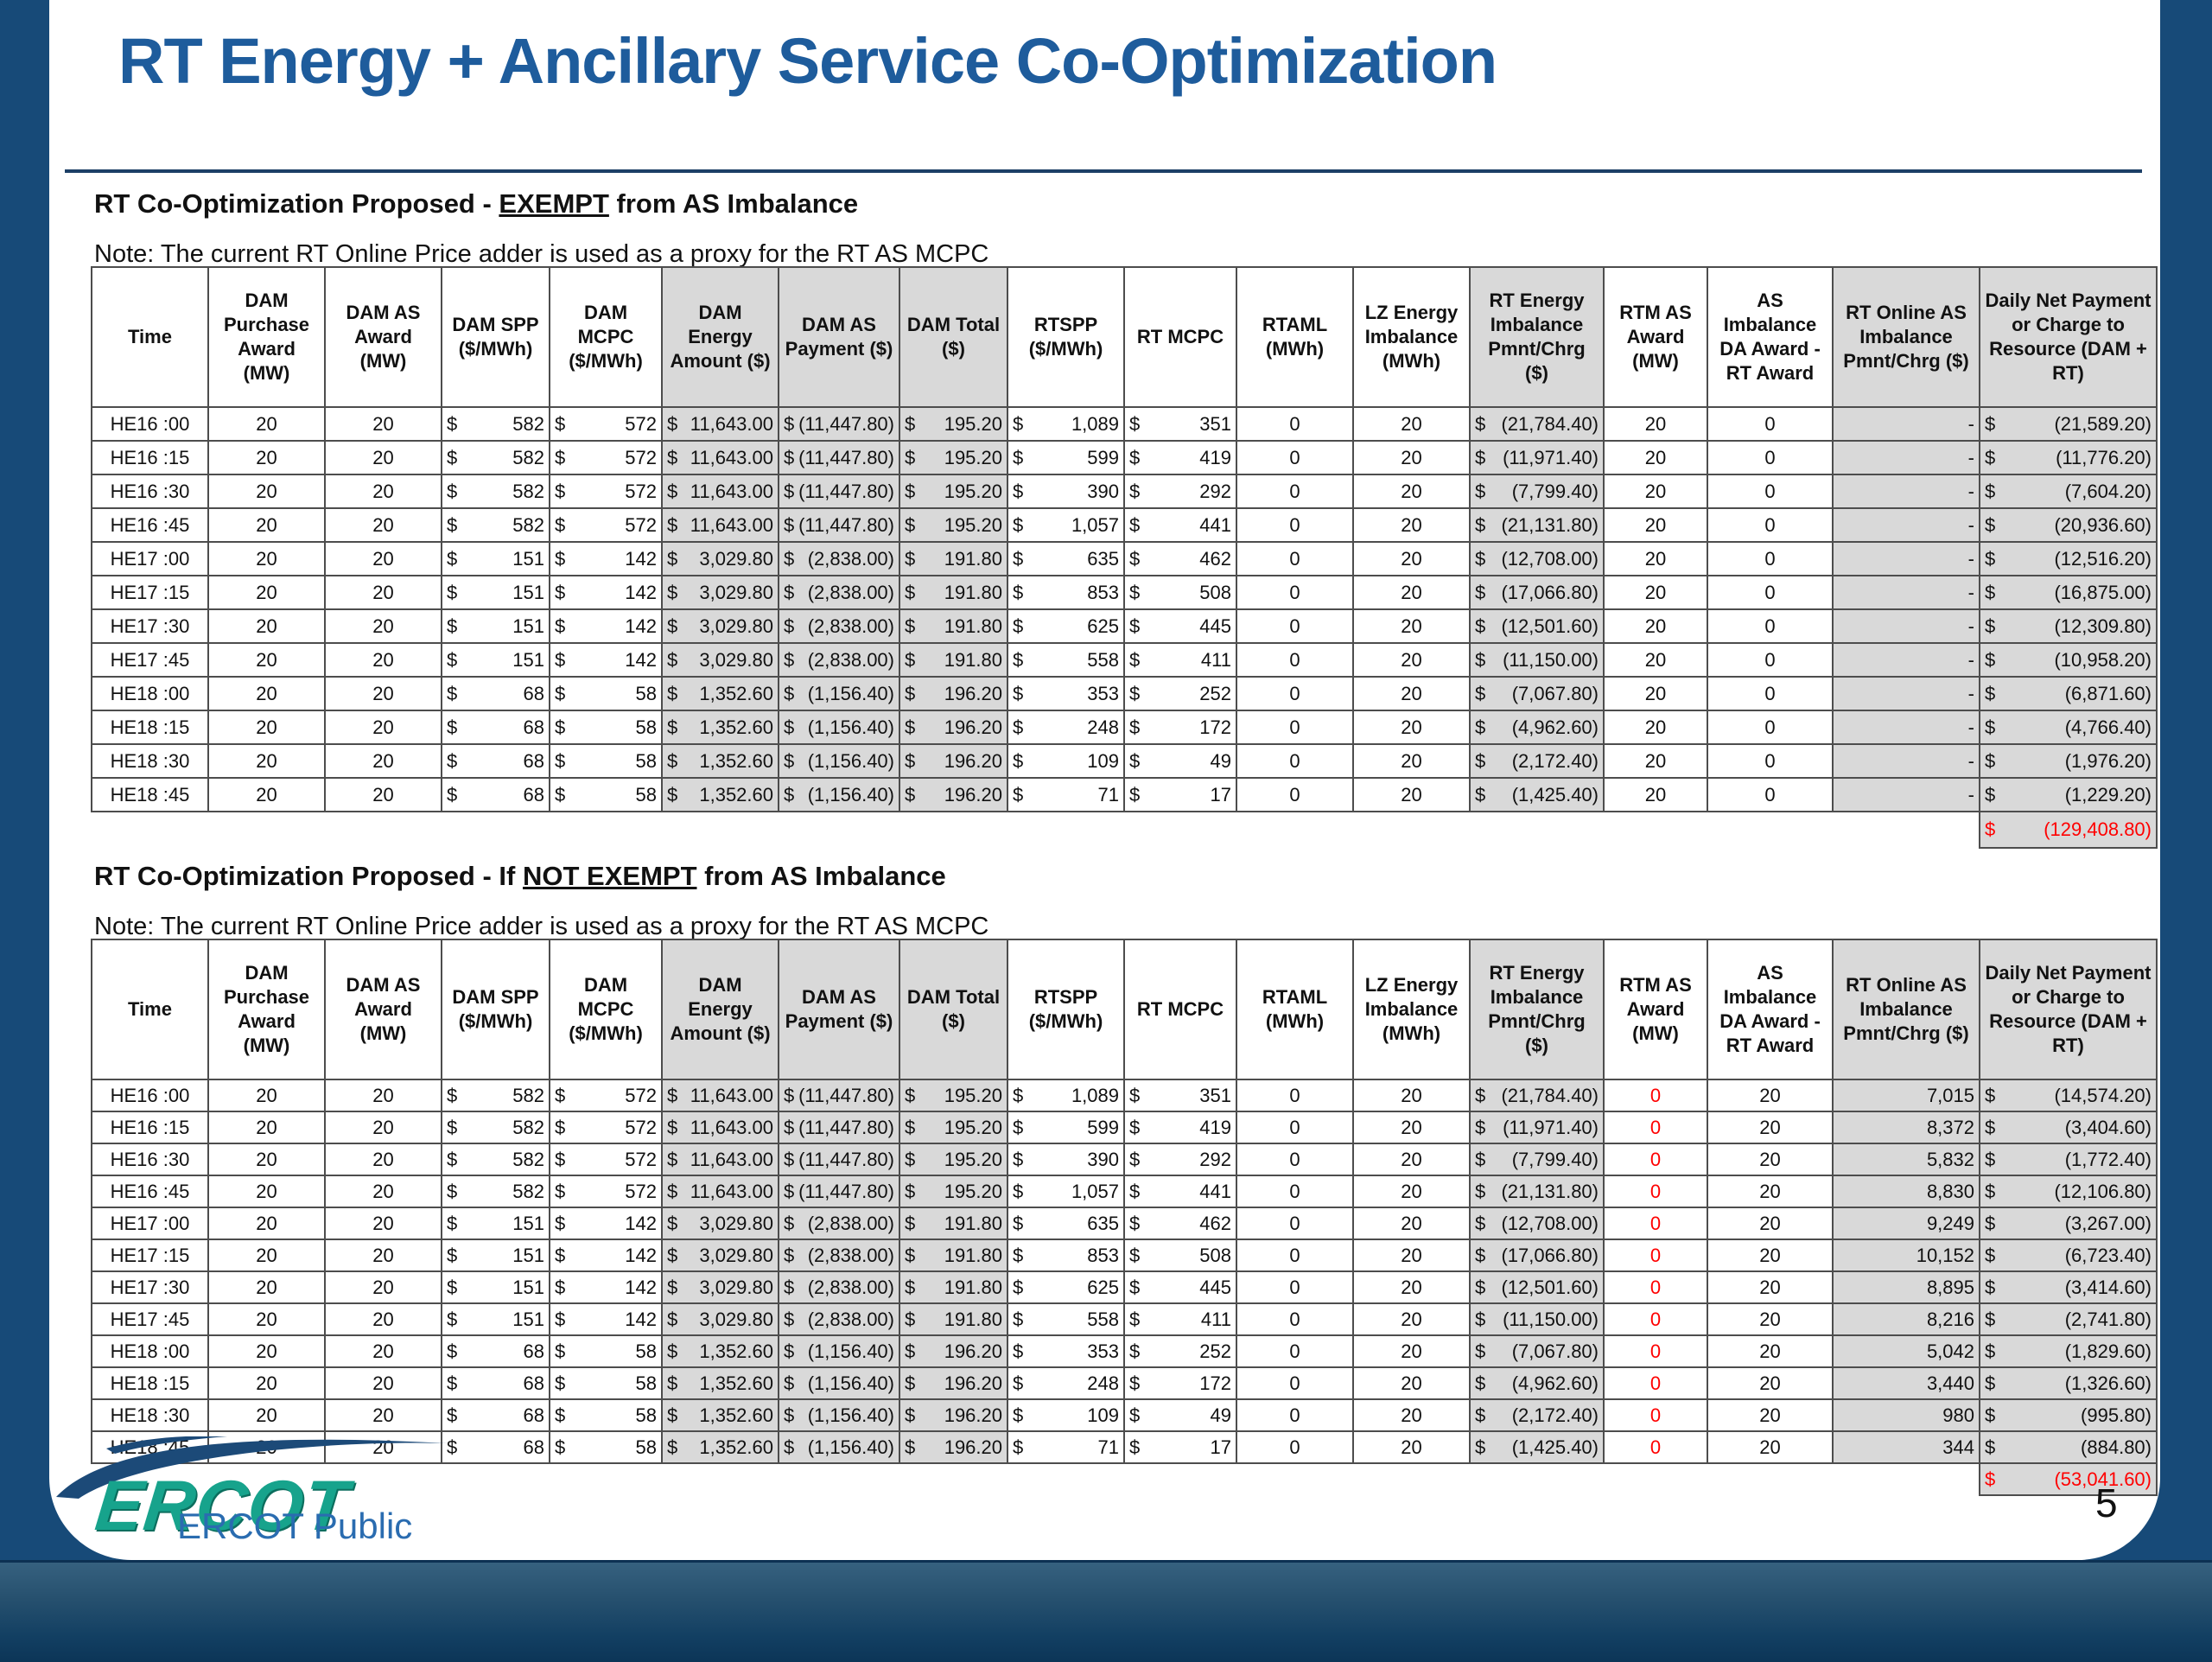 The image size is (2212, 1662). I want to click on cell-rt_energy_imbalance: $ (4,962.60), so click(1537, 1383).